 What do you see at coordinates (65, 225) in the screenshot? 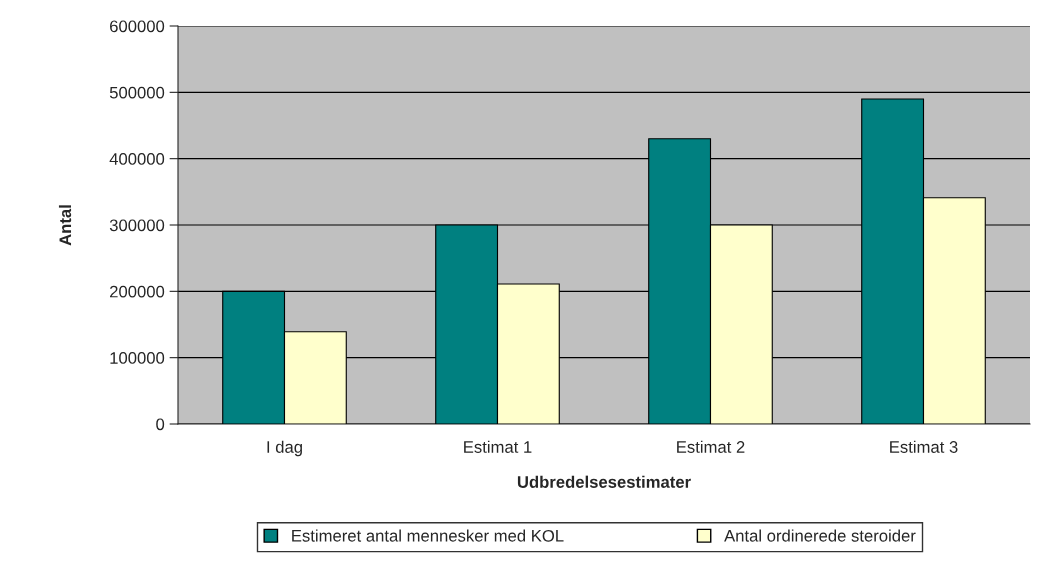
I see `y-axis-title: Antal` at bounding box center [65, 225].